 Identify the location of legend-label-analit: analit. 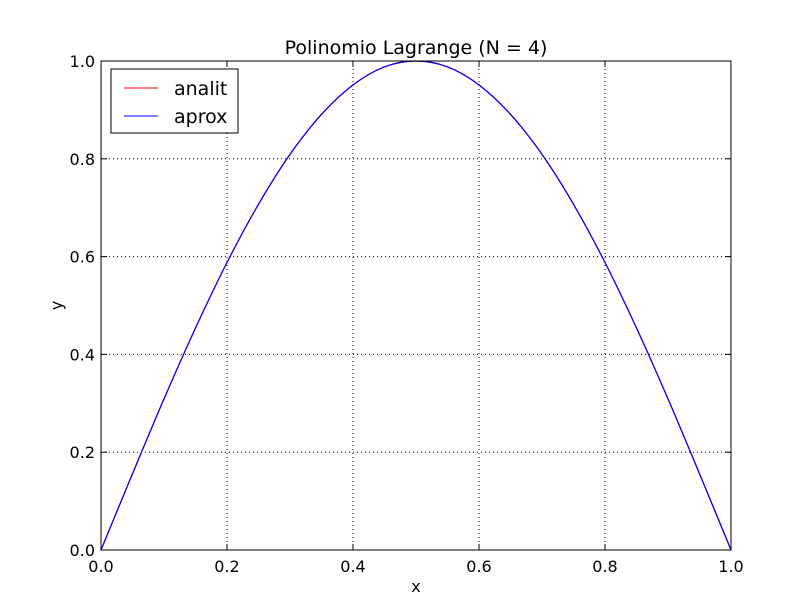
(200, 89).